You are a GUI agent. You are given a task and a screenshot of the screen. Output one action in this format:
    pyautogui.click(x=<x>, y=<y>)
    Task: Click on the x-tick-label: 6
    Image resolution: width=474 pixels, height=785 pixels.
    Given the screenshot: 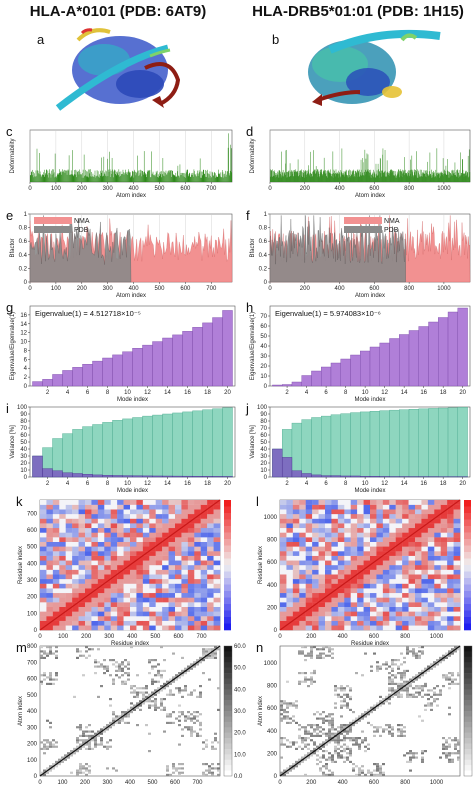 What is the action you would take?
    pyautogui.click(x=88, y=484)
    